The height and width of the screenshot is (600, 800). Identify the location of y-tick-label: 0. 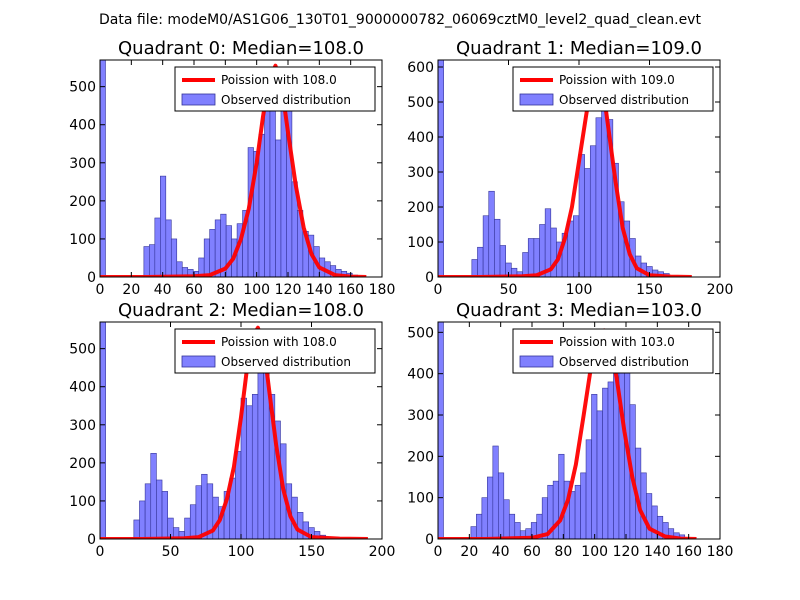
(91, 278).